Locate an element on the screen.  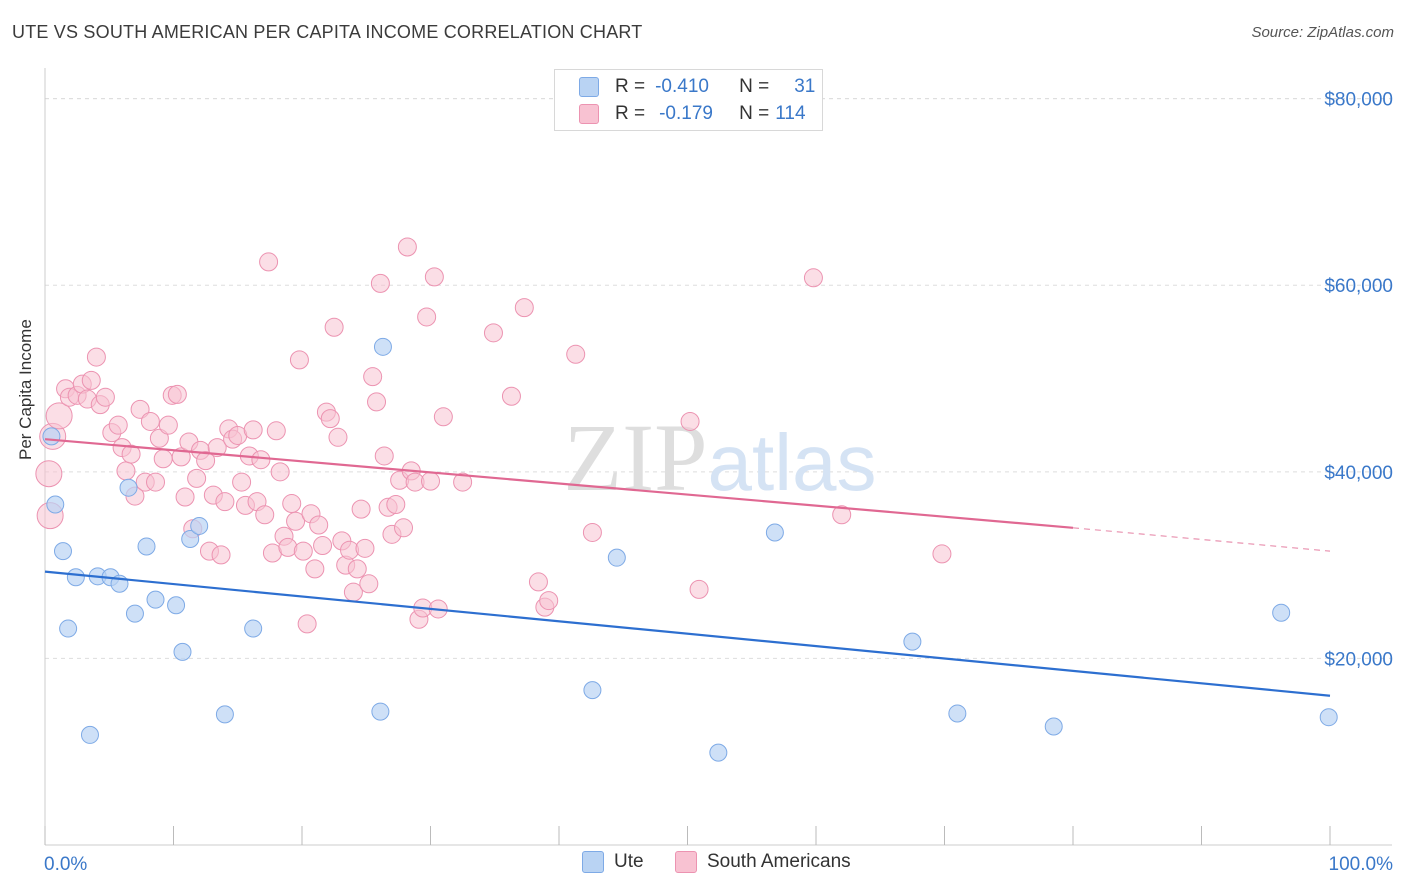
ute-n-value: 31 is located at coordinates (805, 86).